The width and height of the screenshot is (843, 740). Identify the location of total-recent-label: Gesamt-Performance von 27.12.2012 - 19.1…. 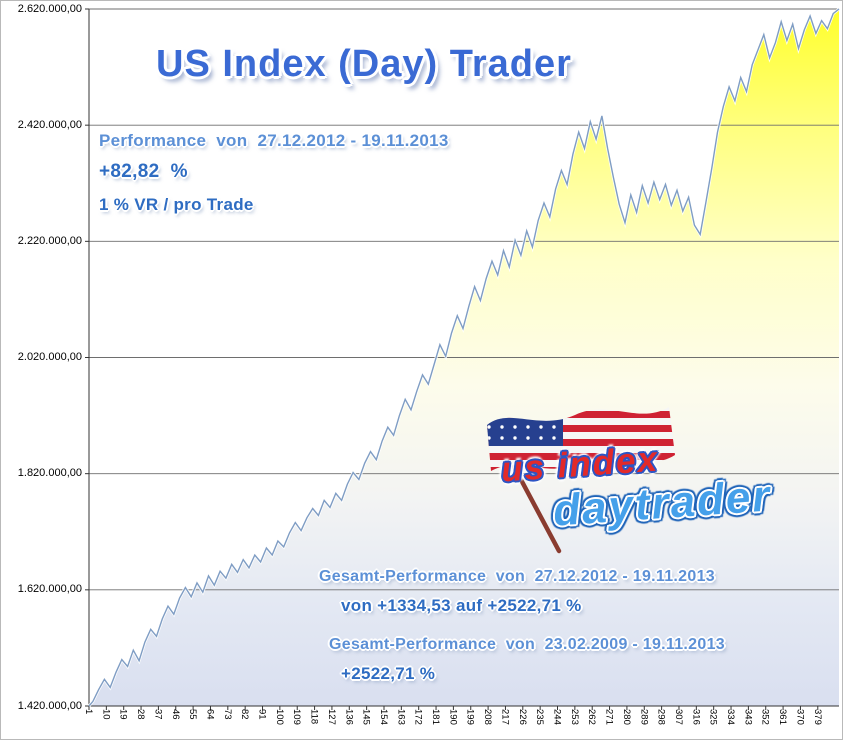
(517, 576).